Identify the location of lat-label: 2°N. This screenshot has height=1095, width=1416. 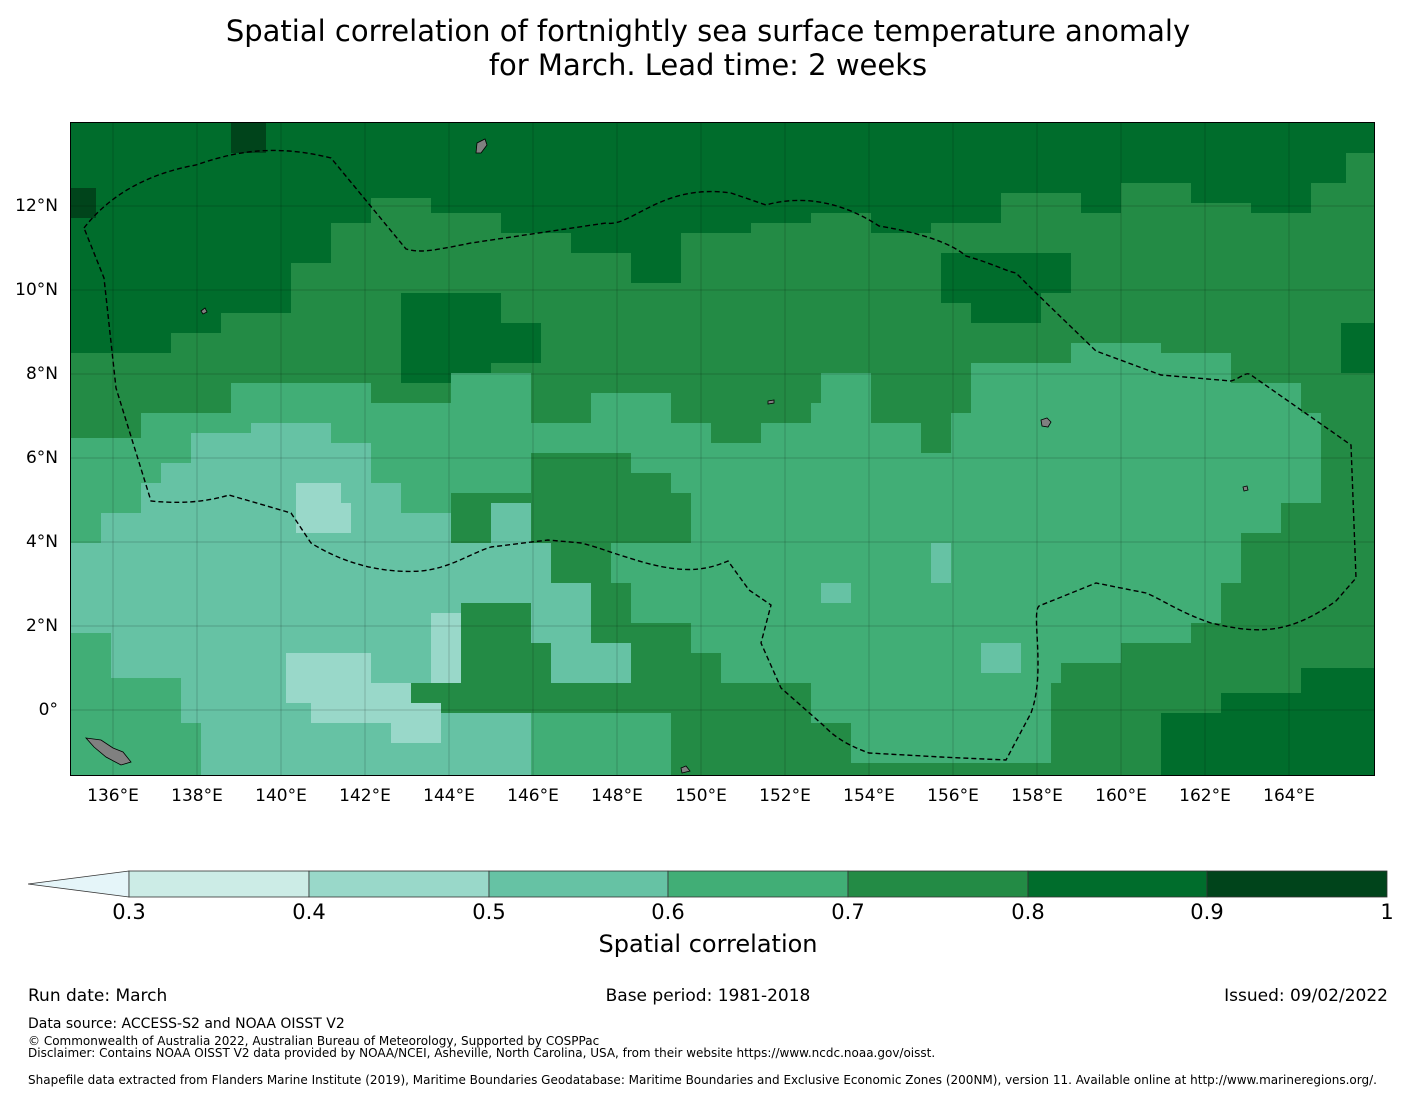
(41, 626).